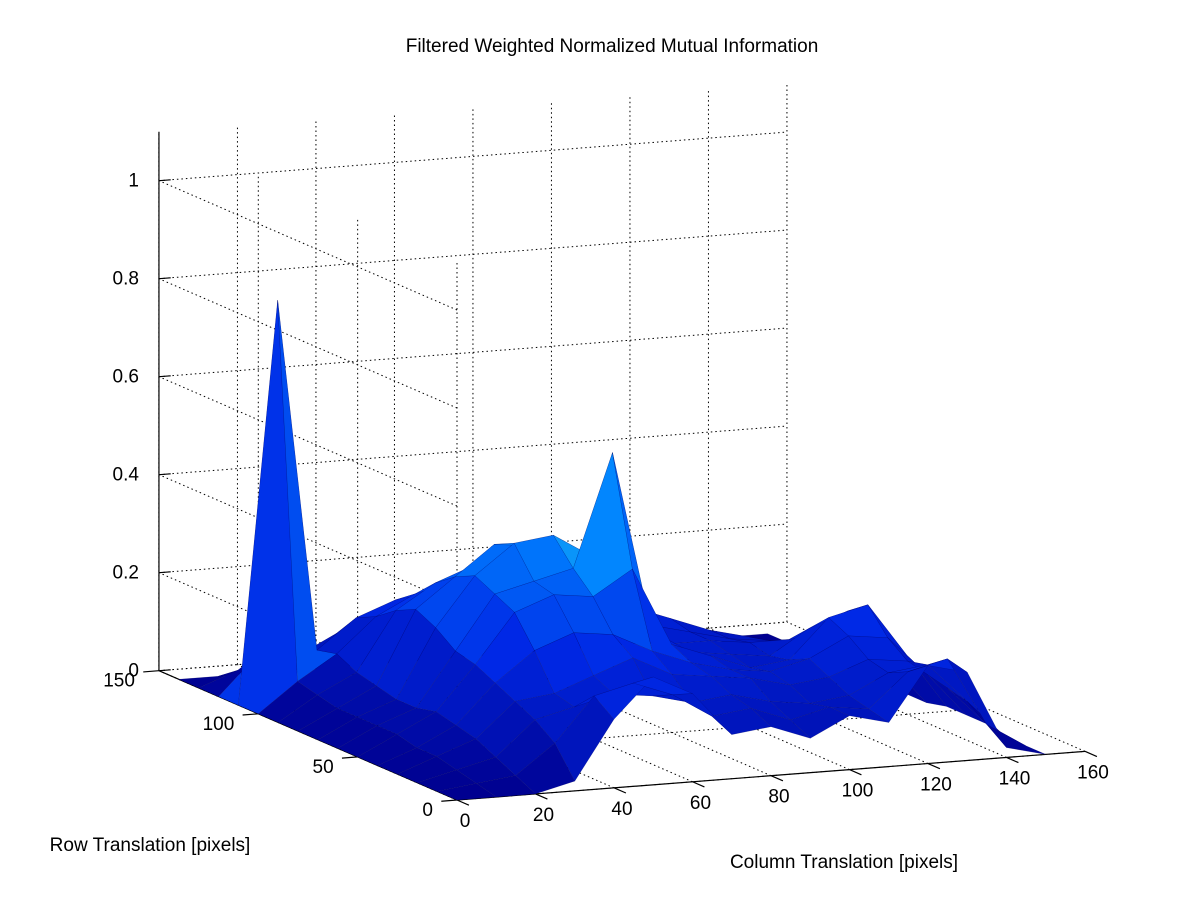  I want to click on x-tick-label: 160, so click(1093, 772).